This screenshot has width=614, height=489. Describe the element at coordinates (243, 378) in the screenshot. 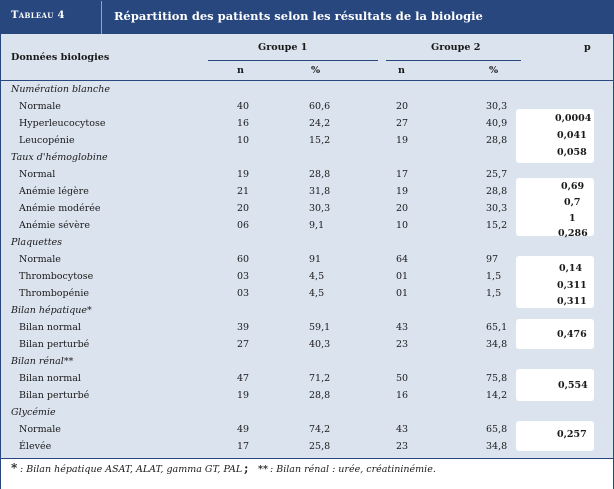

I see `cell-n1: 47` at that location.